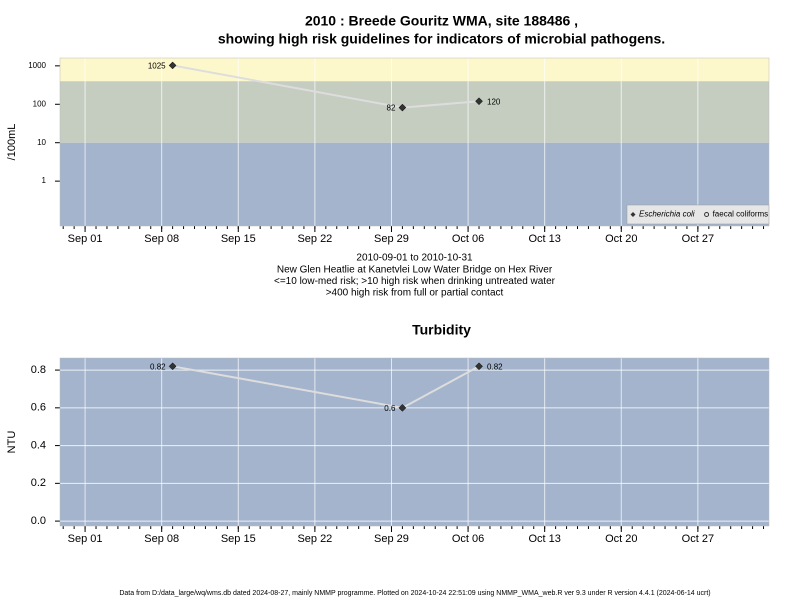 This screenshot has width=800, height=600. I want to click on y-tick-label: 0.2, so click(38, 483).